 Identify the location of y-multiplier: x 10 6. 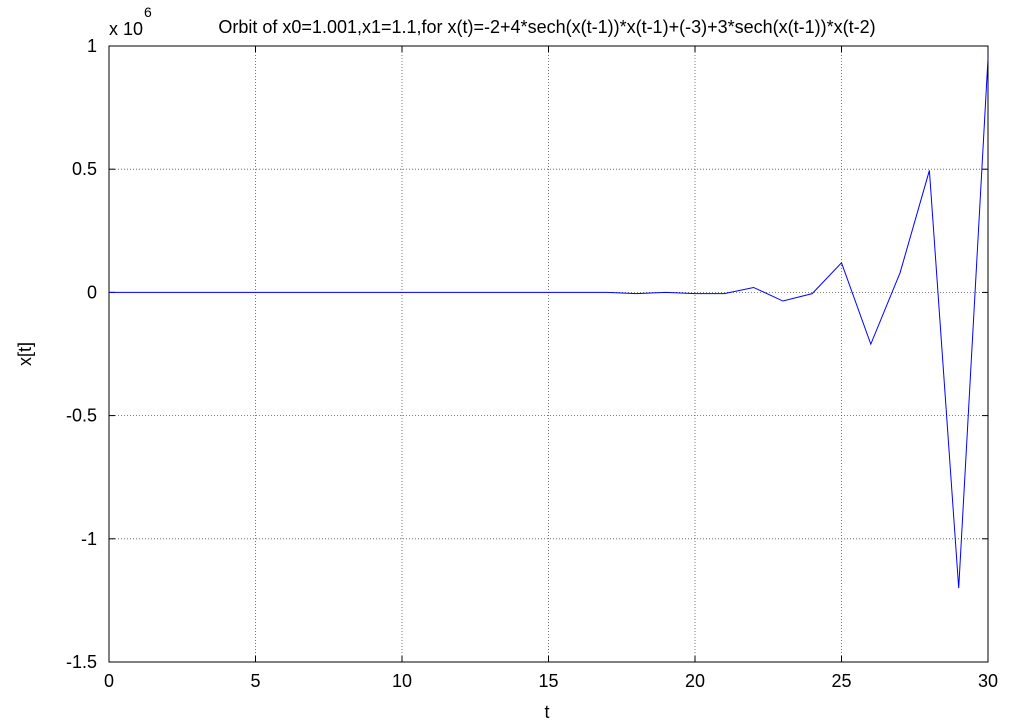
(130, 21).